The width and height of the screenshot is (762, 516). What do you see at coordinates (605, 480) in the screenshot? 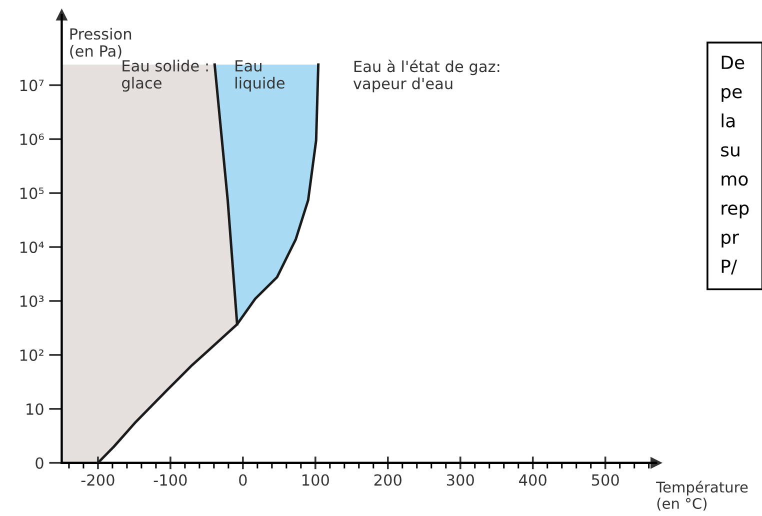
I see `x-tick-label: 500` at bounding box center [605, 480].